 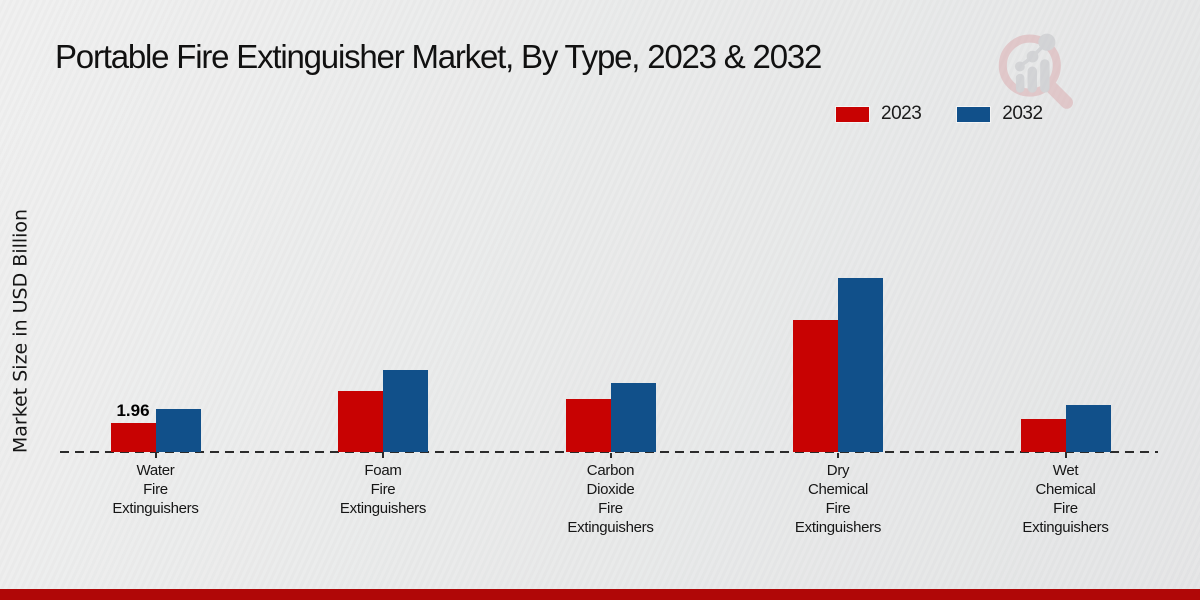 What do you see at coordinates (1035, 71) in the screenshot?
I see `magnifier-bar-chart-logo-icon` at bounding box center [1035, 71].